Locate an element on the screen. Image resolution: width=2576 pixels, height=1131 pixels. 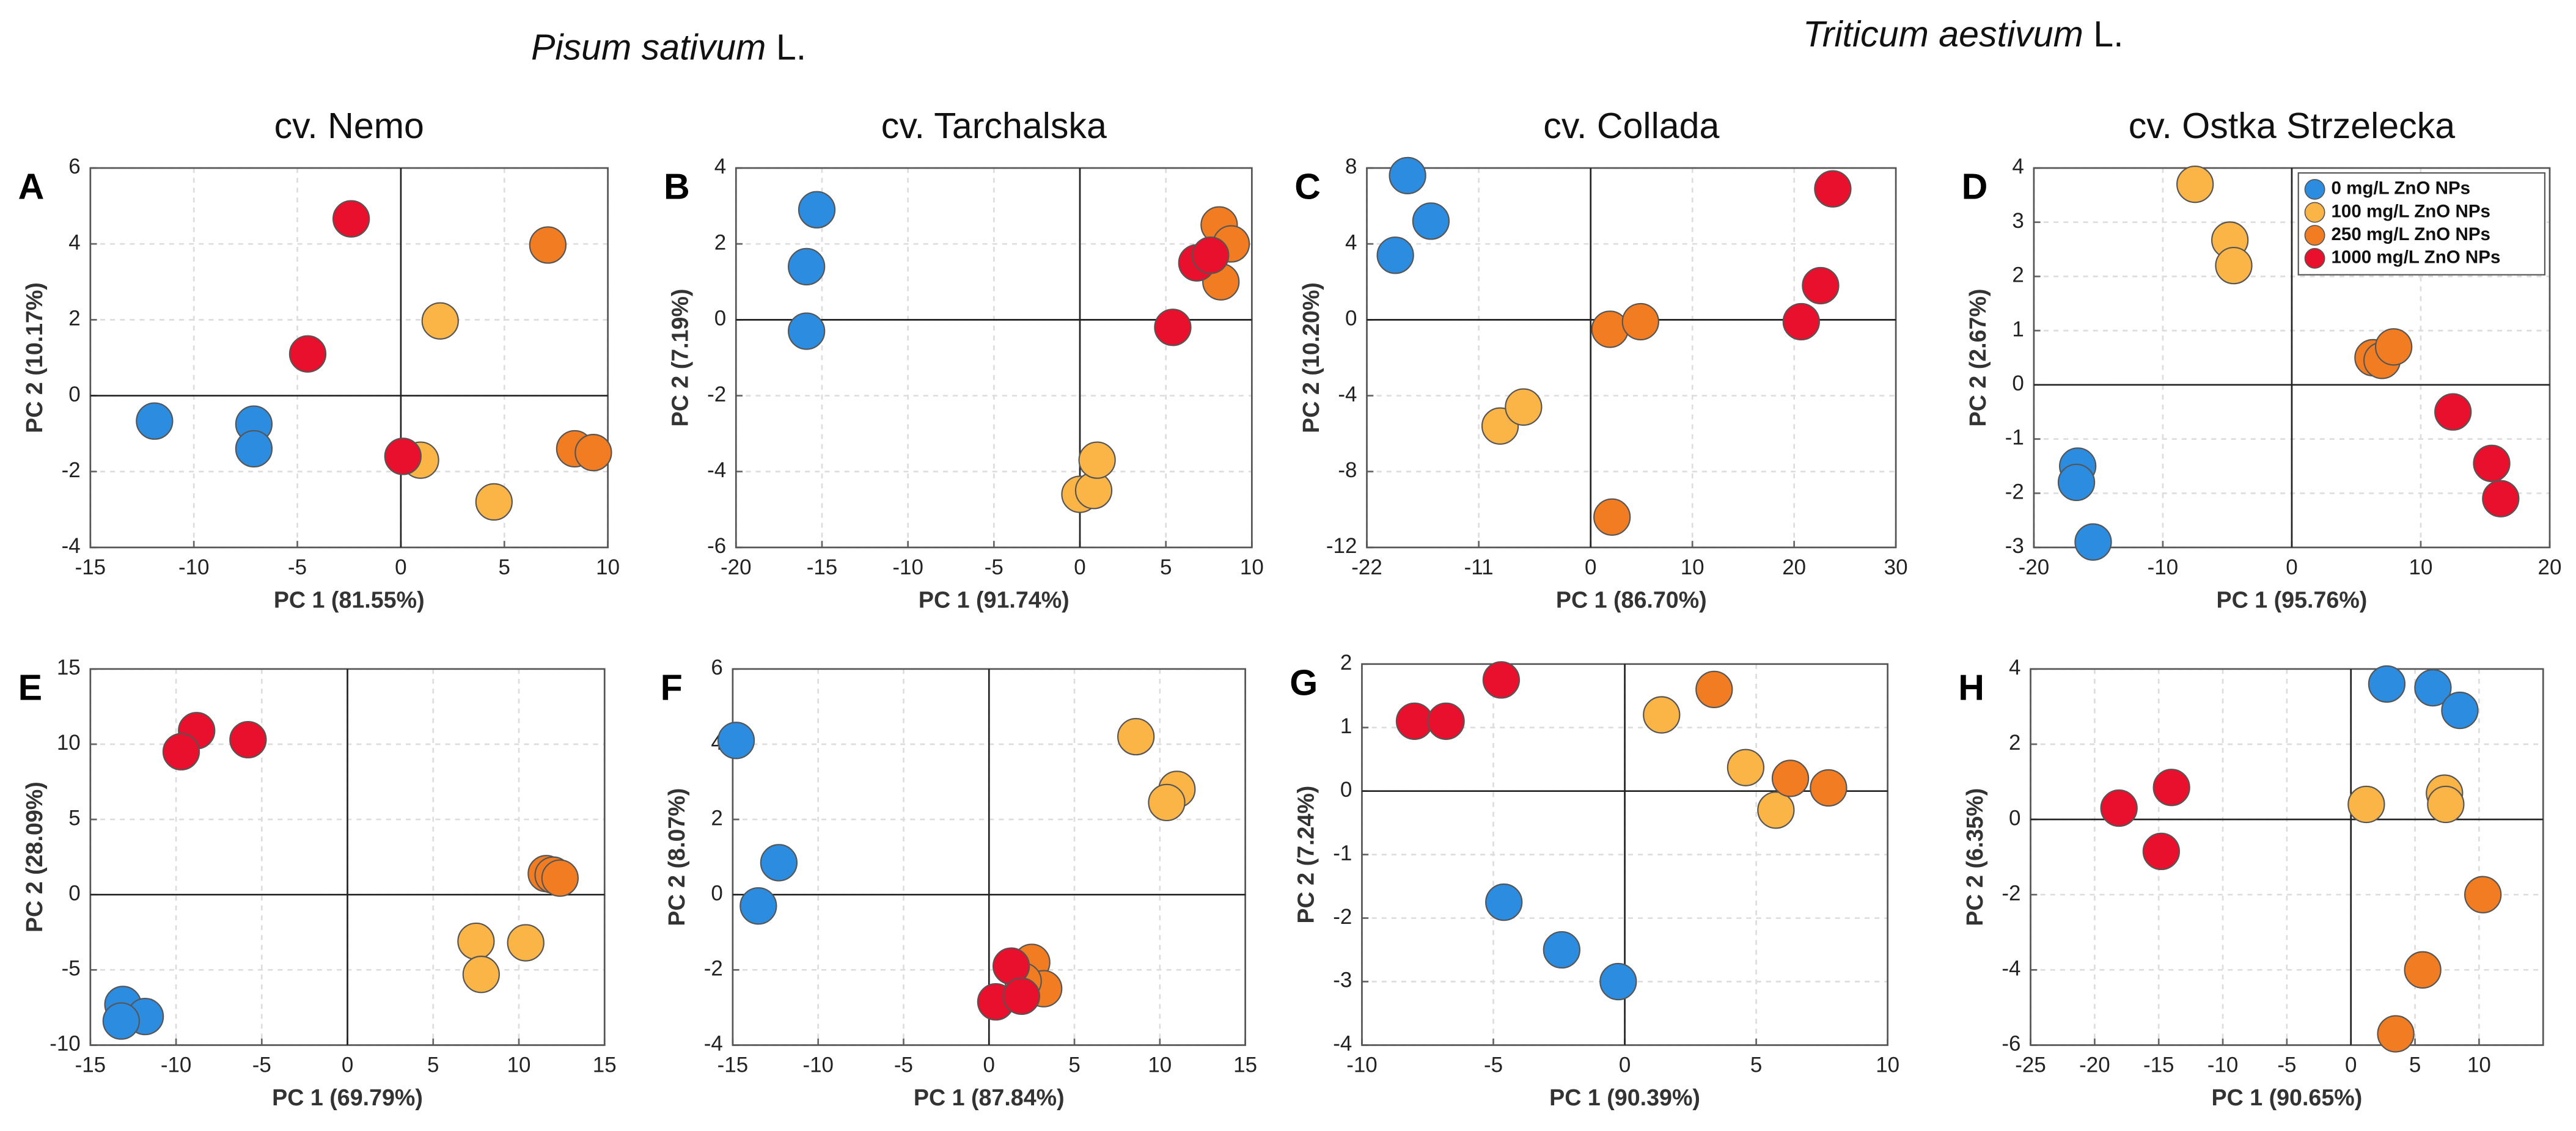
x-tick-label: -11 is located at coordinates (1479, 567).